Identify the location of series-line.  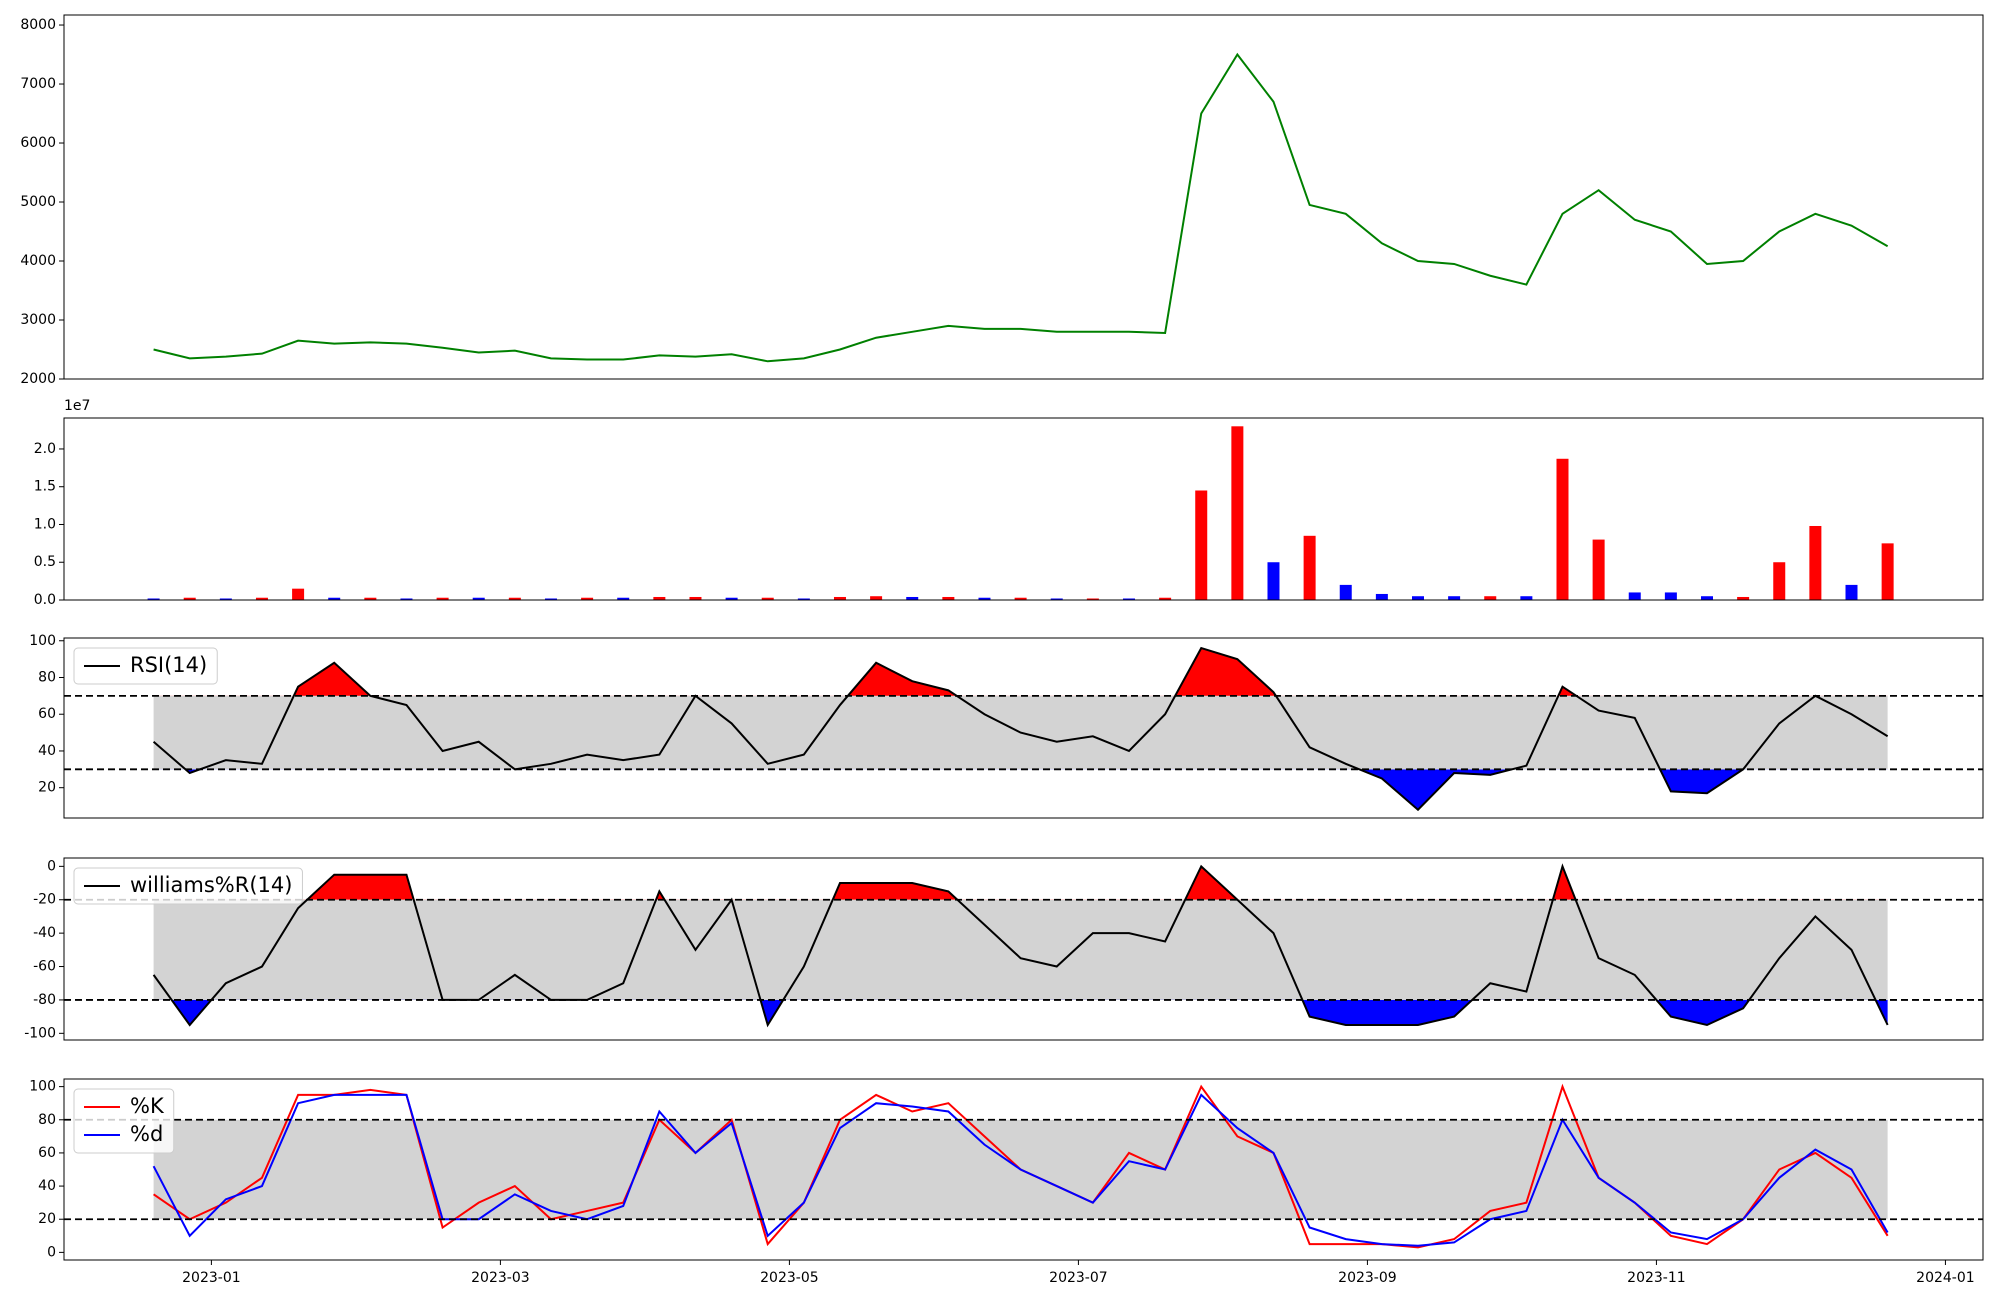
(1020, 729).